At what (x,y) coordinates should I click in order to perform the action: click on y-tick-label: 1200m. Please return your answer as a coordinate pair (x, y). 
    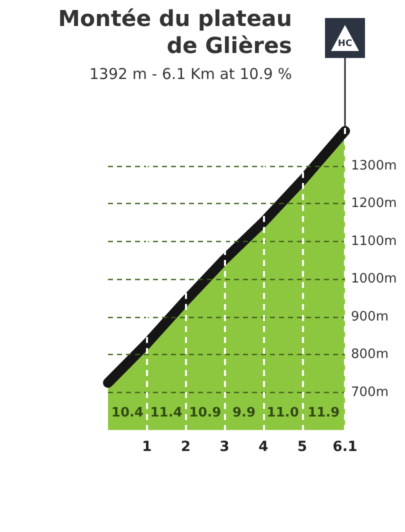
    Looking at the image, I should click on (374, 203).